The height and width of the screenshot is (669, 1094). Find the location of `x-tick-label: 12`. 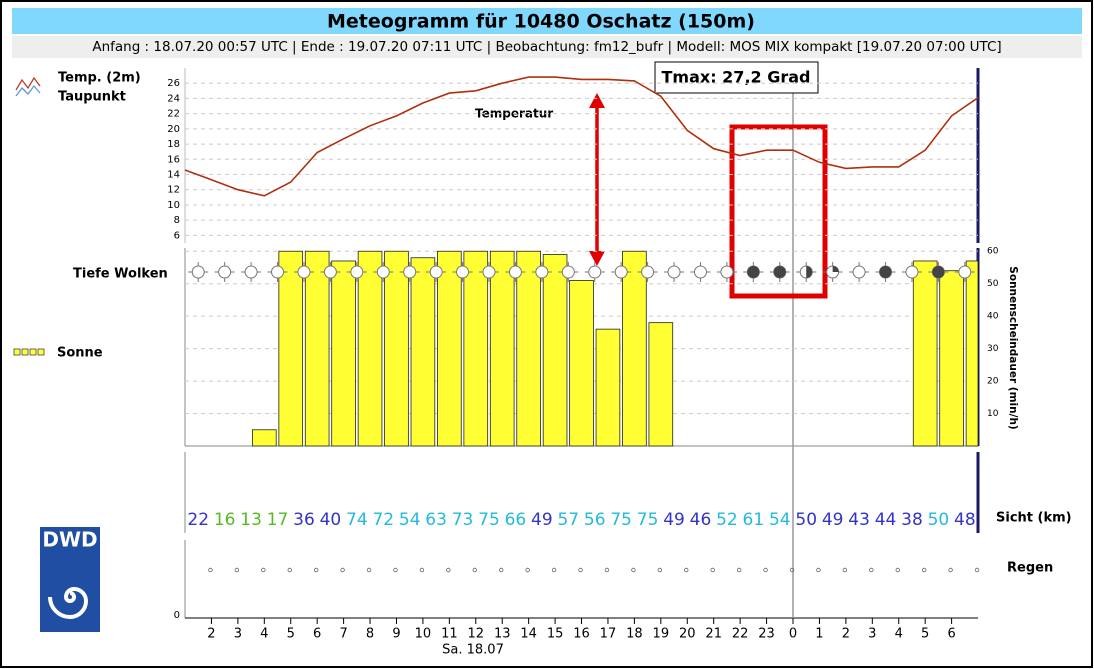

x-tick-label: 12 is located at coordinates (476, 634).